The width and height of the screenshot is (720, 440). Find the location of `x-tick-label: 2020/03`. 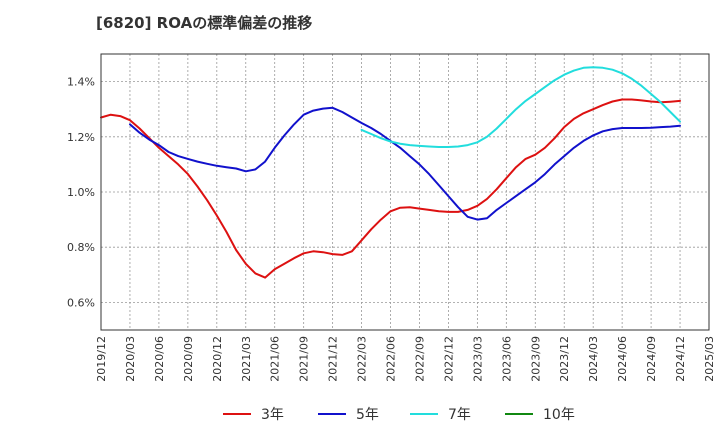

x-tick-label: 2020/03 is located at coordinates (130, 359).